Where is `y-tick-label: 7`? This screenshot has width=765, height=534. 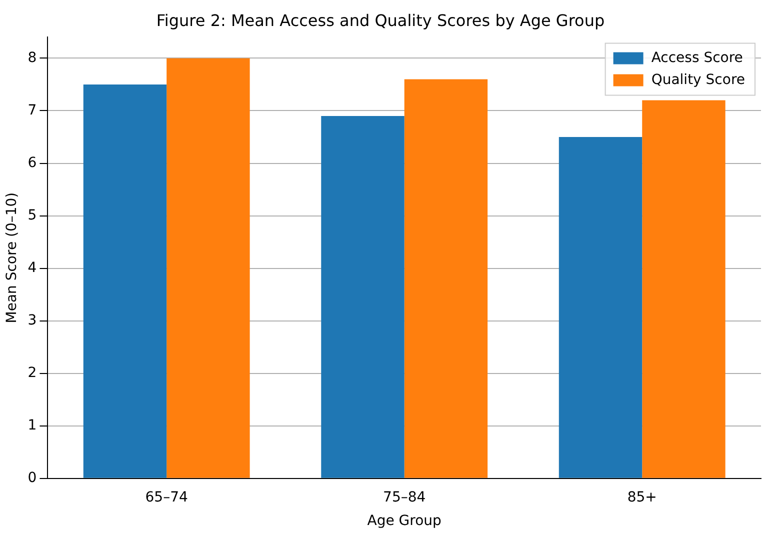
y-tick-label: 7 is located at coordinates (32, 110).